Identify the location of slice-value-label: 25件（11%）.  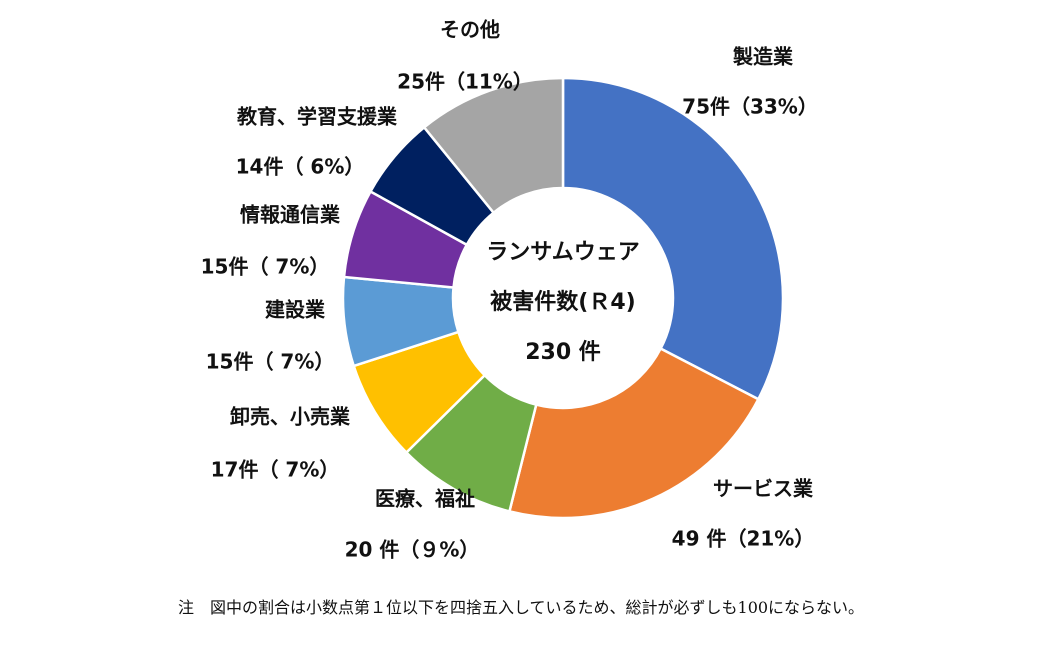
(465, 81).